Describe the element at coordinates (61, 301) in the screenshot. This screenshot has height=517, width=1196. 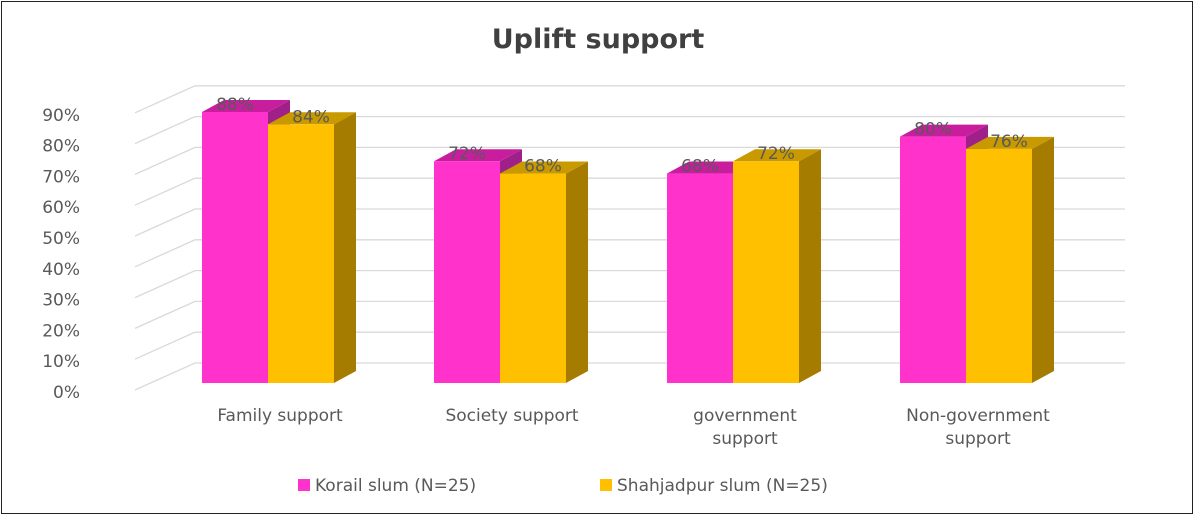
I see `y-tick-label: 30%` at that location.